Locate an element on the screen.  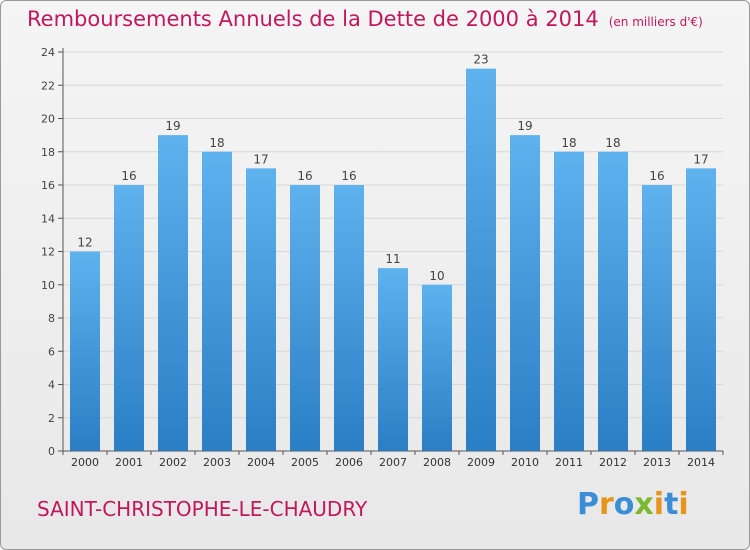
y-tick-label: 4 is located at coordinates (51, 385).